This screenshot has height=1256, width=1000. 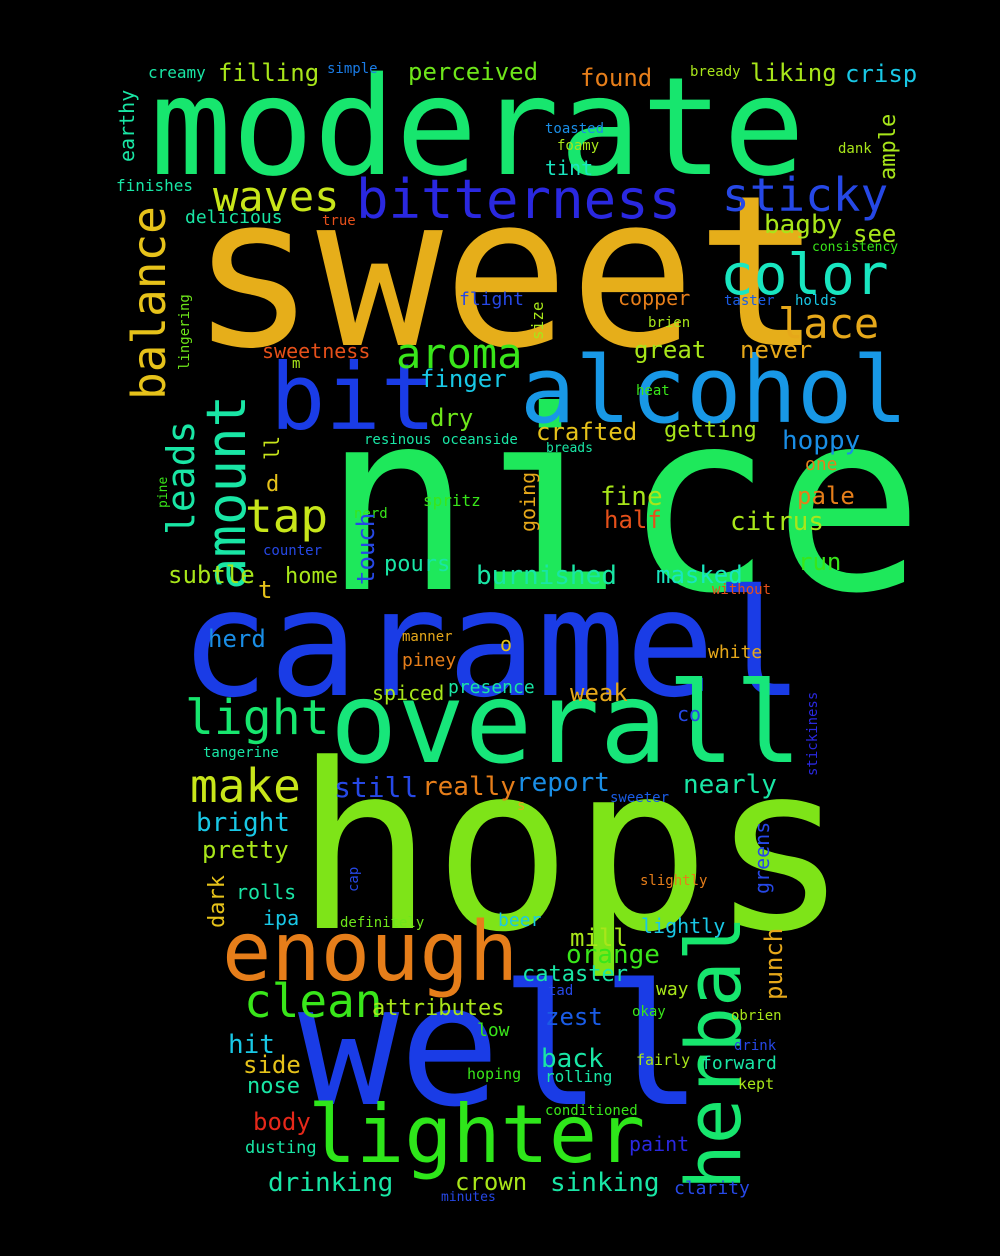 What do you see at coordinates (492, 644) in the screenshot?
I see `word: caramel` at bounding box center [492, 644].